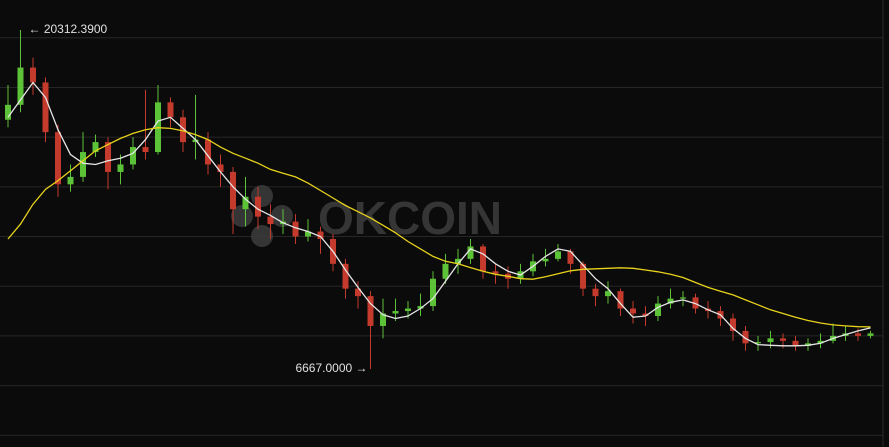 The height and width of the screenshot is (447, 889). I want to click on price-annotation: ← 20312.3900, so click(68, 29).